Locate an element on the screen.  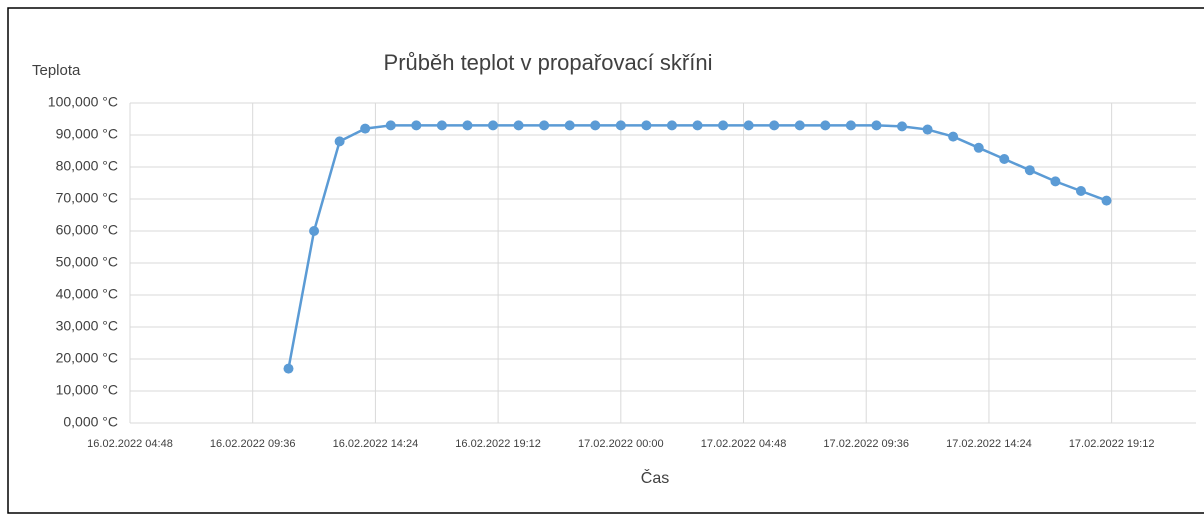
y-tick-label: 70,000 °C is located at coordinates (87, 198).